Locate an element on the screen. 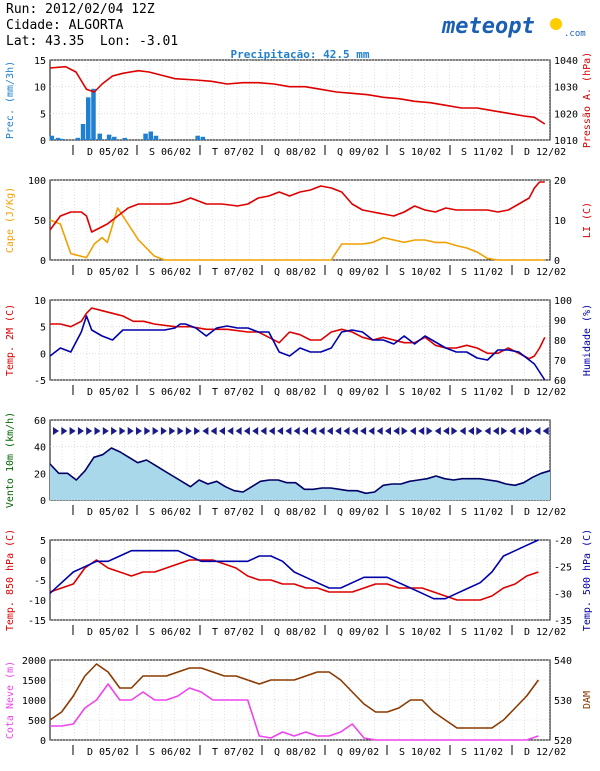 The width and height of the screenshot is (600, 771). right-axis-label: DAM is located at coordinates (587, 700).